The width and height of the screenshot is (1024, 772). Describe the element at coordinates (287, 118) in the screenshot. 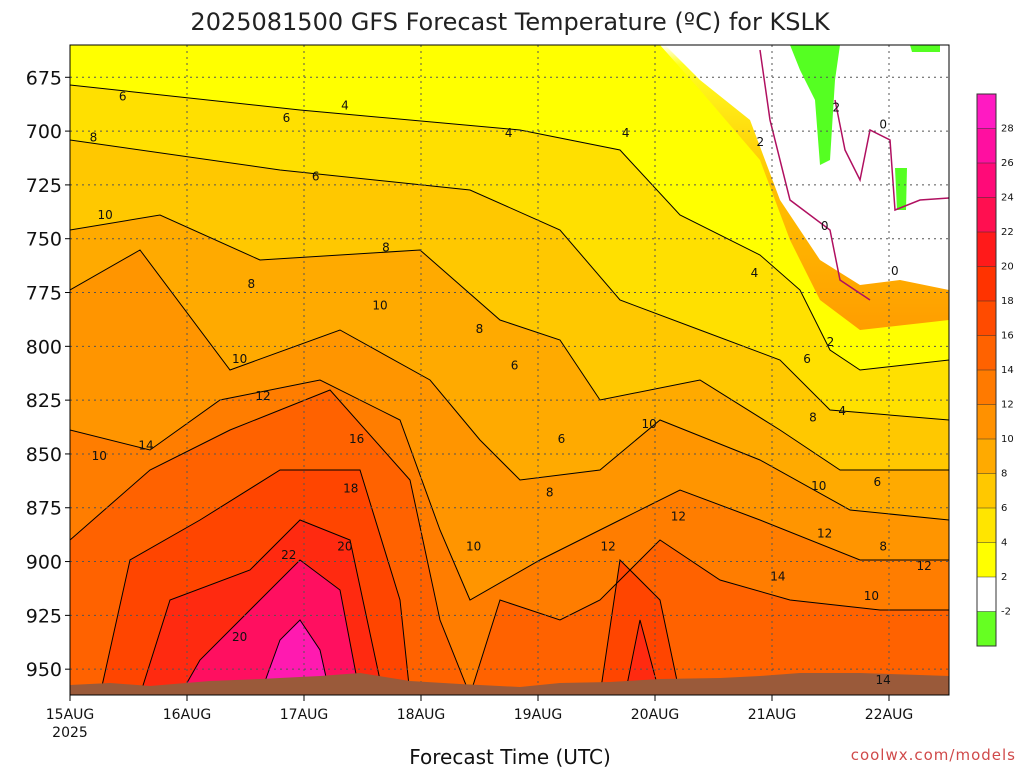

I see `contour-label-3: 6` at that location.